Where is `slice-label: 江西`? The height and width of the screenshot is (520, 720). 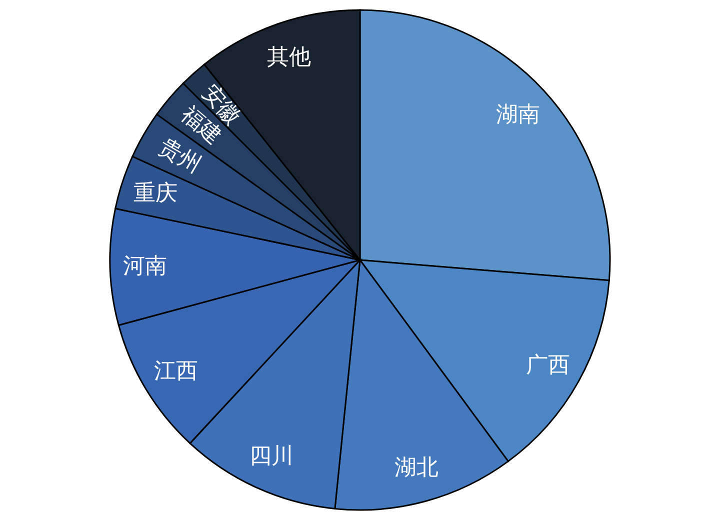 slice-label: 江西 is located at coordinates (176, 371).